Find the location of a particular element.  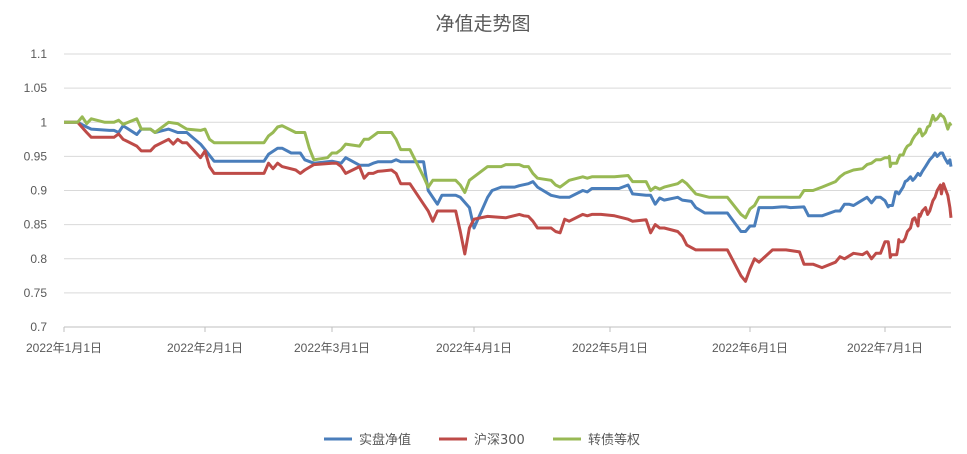

x-tick-label: 2022年4月1日 is located at coordinates (474, 348).